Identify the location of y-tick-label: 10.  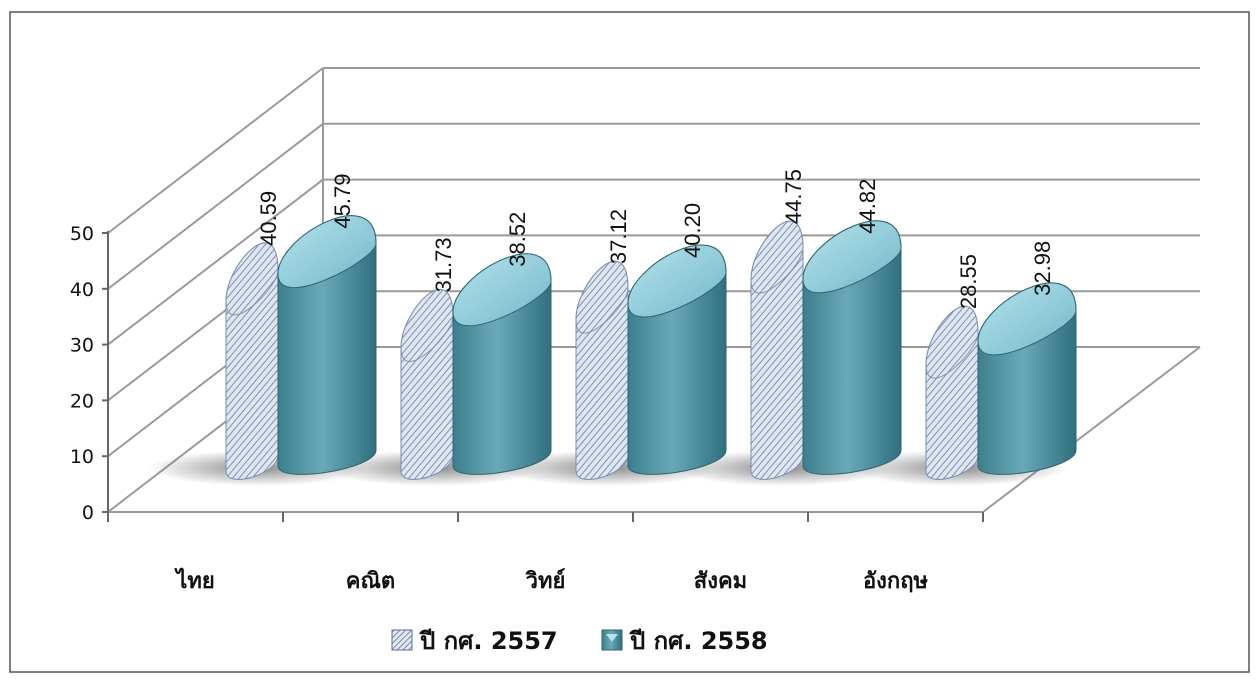
(82, 457).